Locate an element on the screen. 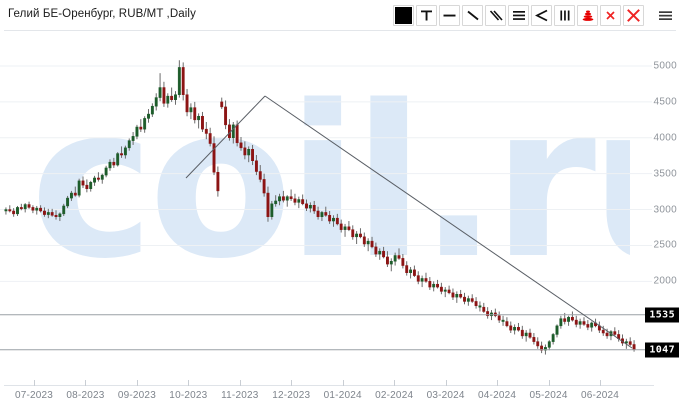  up-trendline is located at coordinates (225, 137).